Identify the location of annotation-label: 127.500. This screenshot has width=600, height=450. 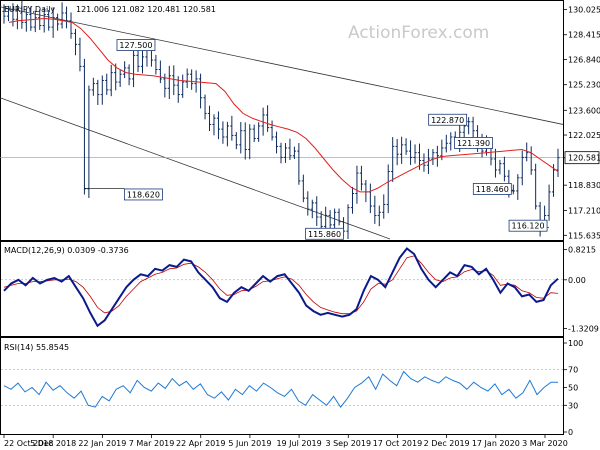
(135, 45).